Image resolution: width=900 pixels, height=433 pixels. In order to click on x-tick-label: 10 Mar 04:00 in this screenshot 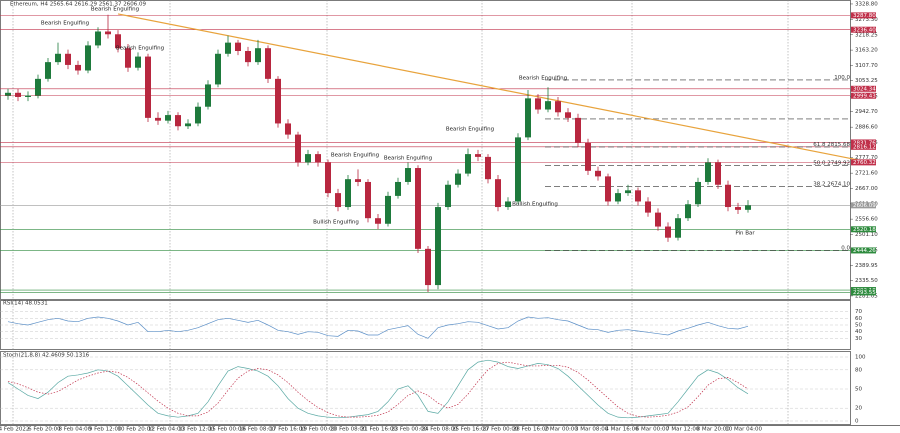, I will do `click(743, 430)`.